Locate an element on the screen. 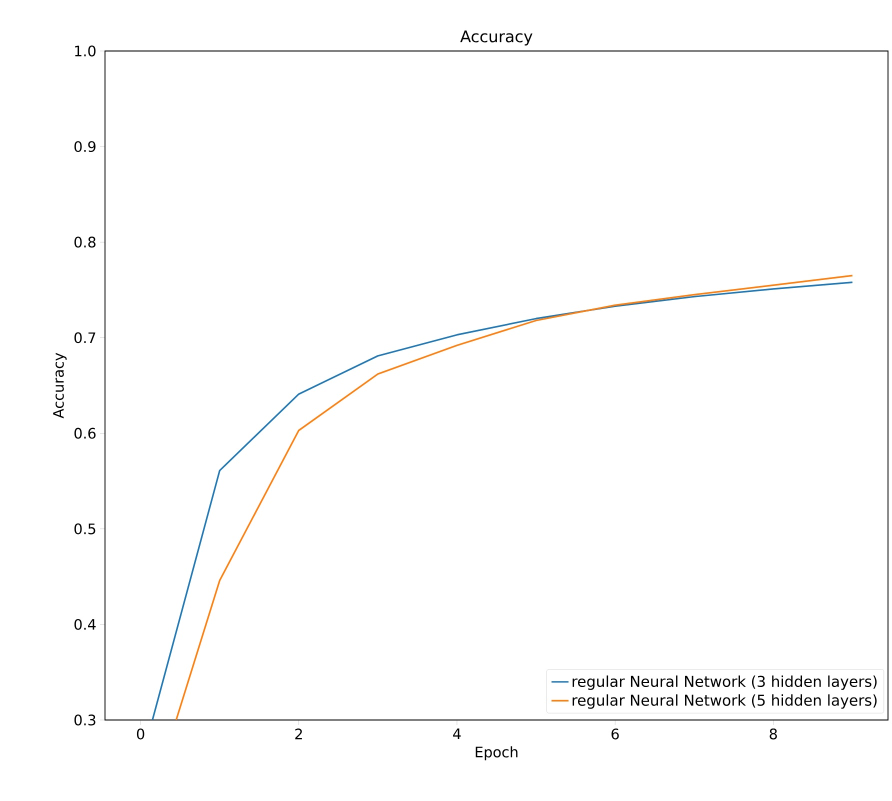 Image resolution: width=892 pixels, height=801 pixels. y-tick-label: 0.4 is located at coordinates (85, 624).